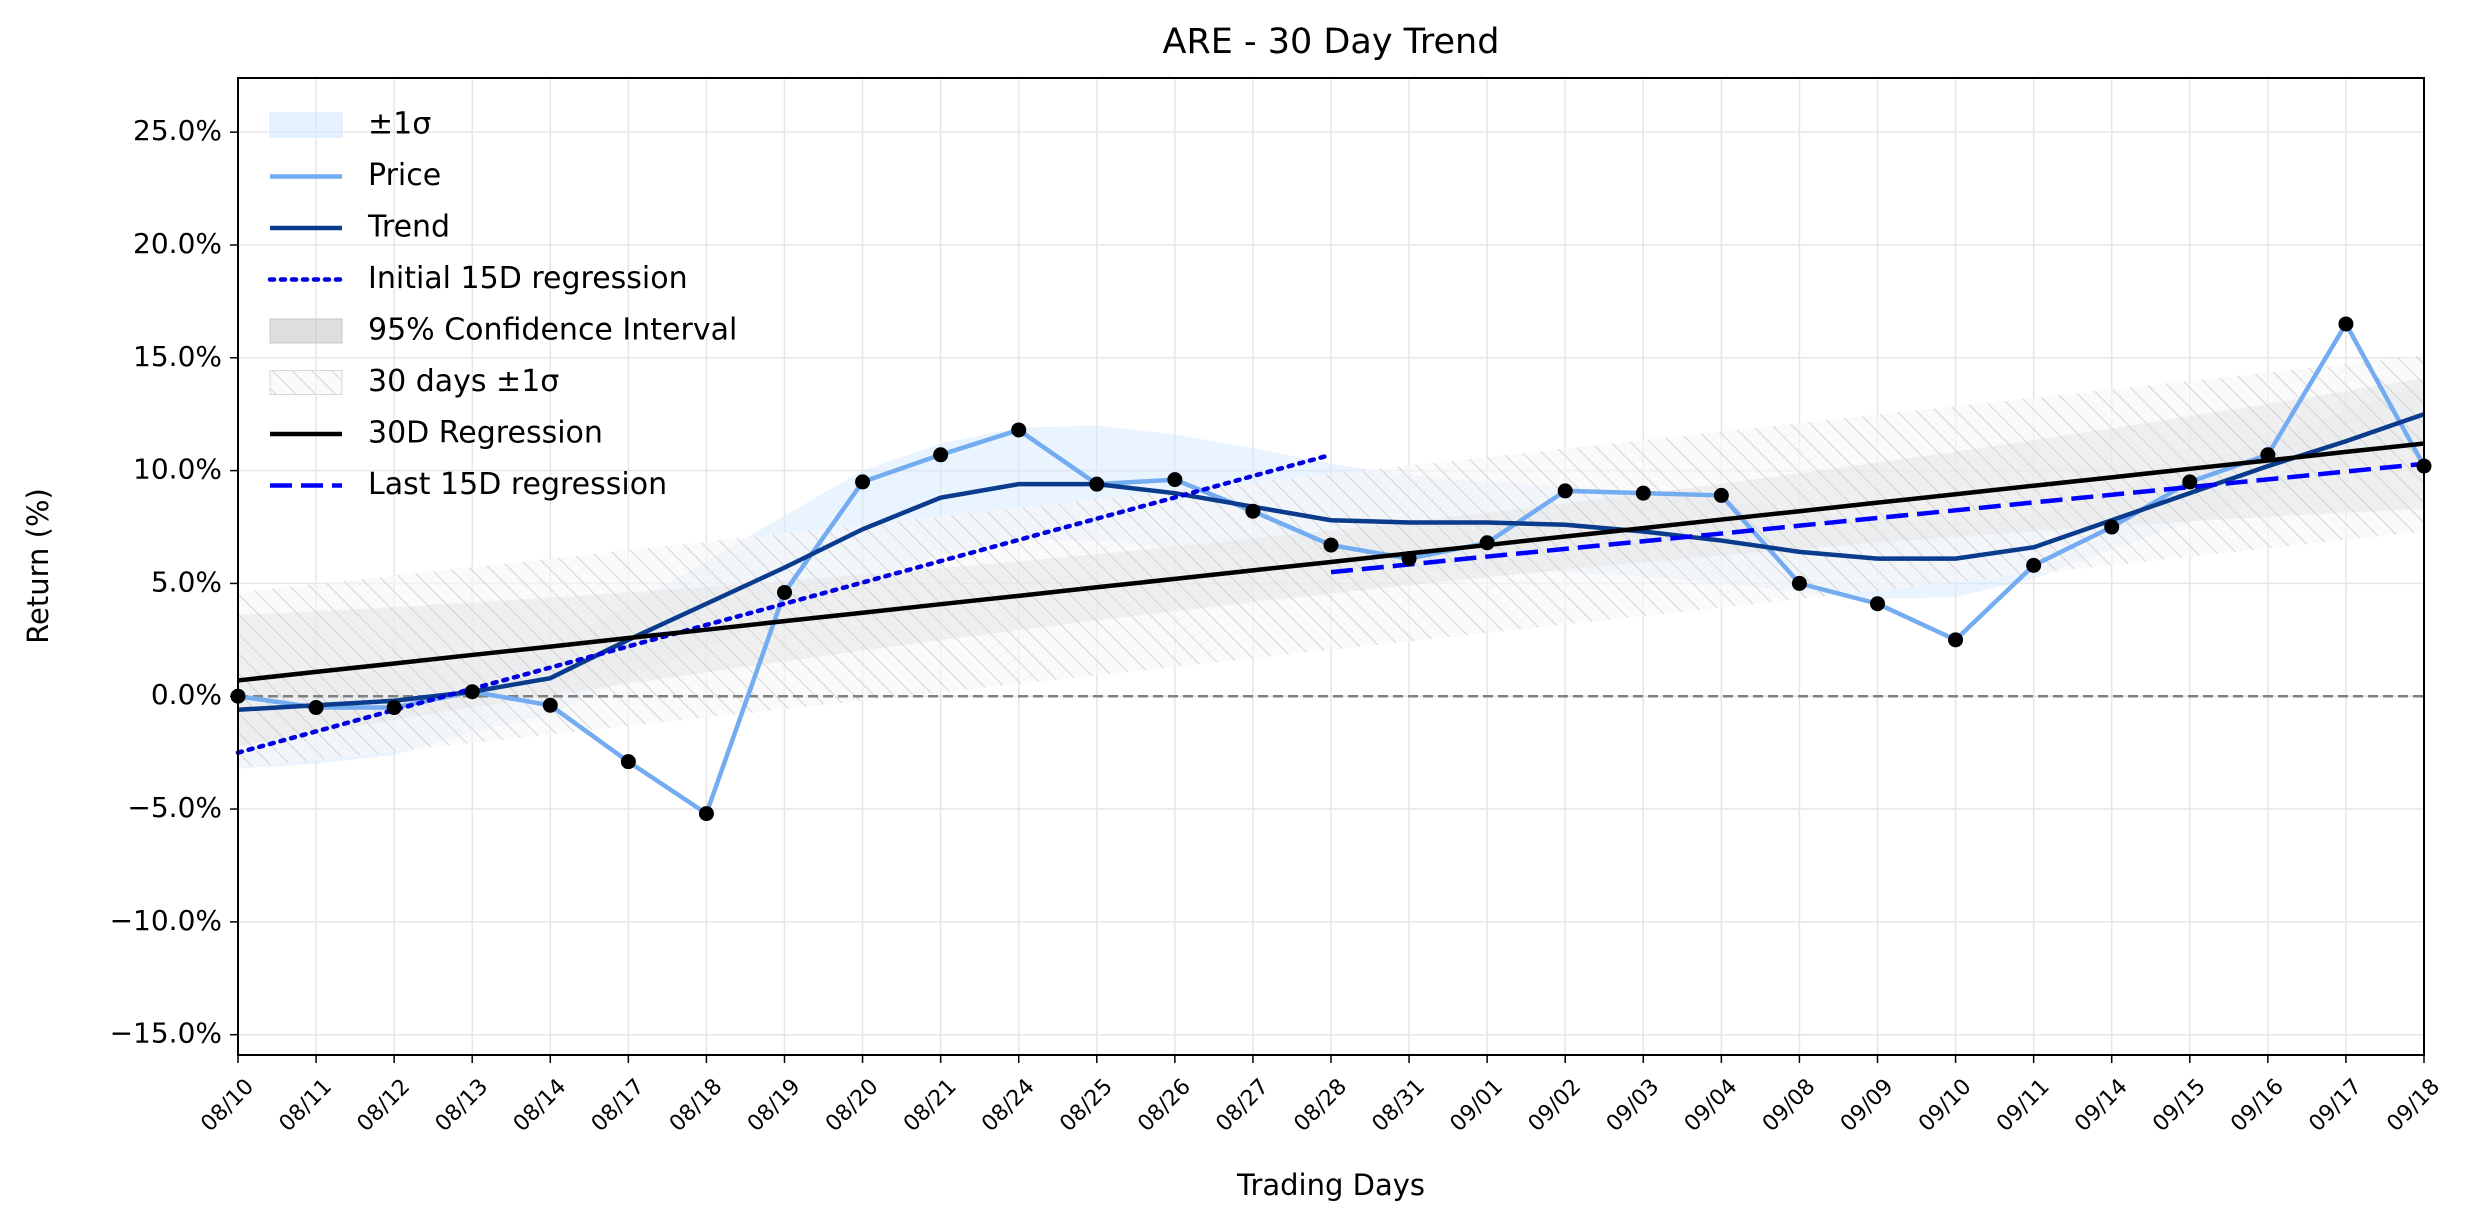 This screenshot has height=1224, width=2474. What do you see at coordinates (186, 581) in the screenshot?
I see `y-tick-label: 5.0%` at bounding box center [186, 581].